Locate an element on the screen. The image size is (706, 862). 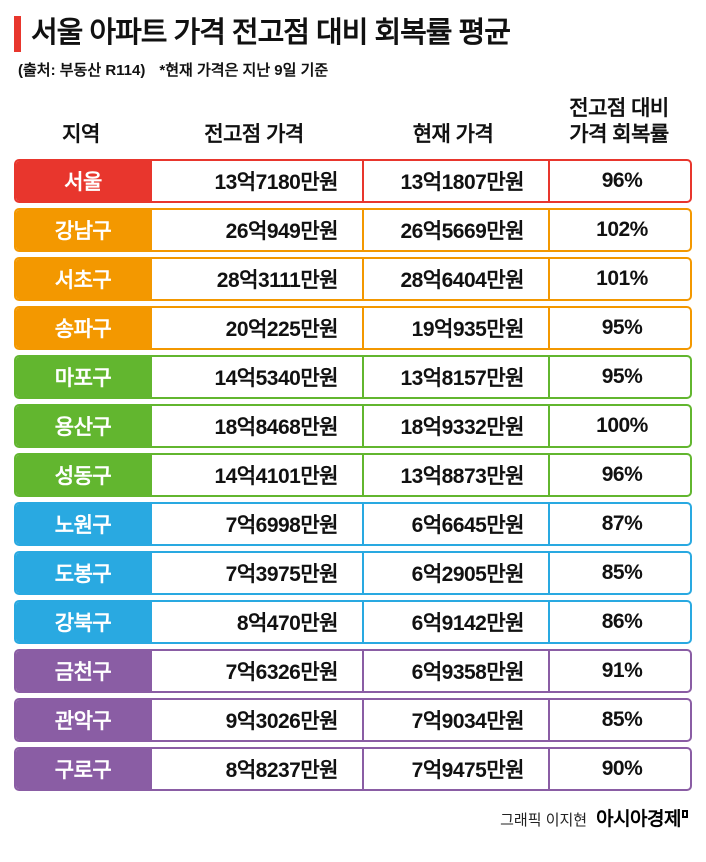
region-cell: 송파구 is located at coordinates (83, 327).